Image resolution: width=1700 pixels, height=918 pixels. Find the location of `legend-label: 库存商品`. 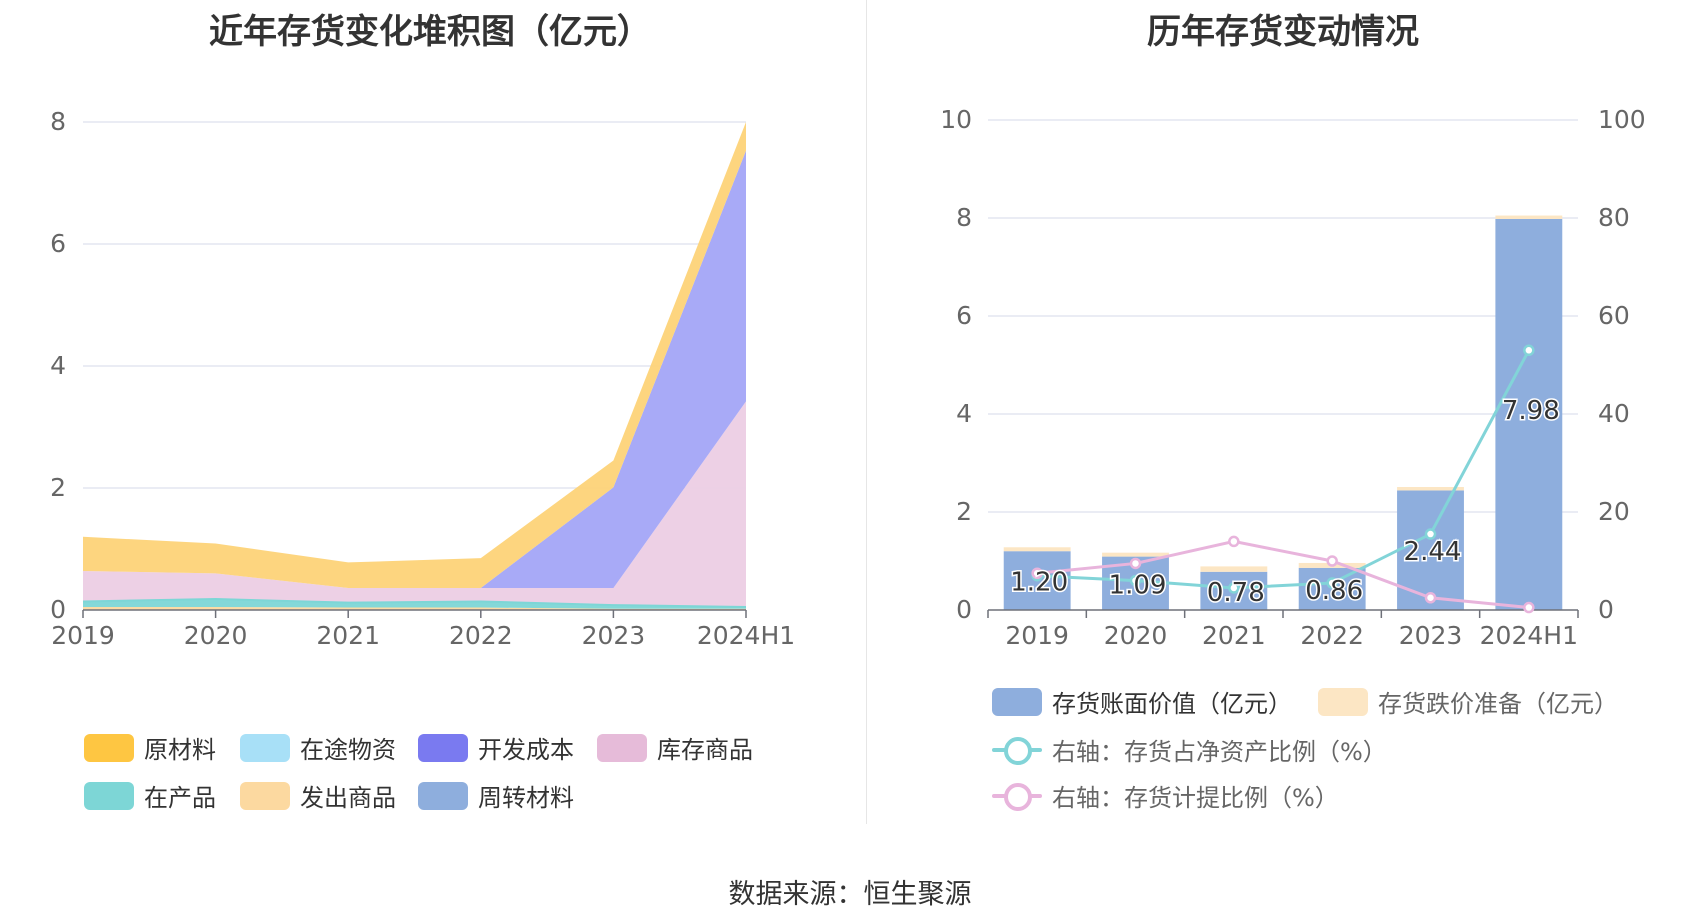

legend-label: 库存商品 is located at coordinates (705, 750).